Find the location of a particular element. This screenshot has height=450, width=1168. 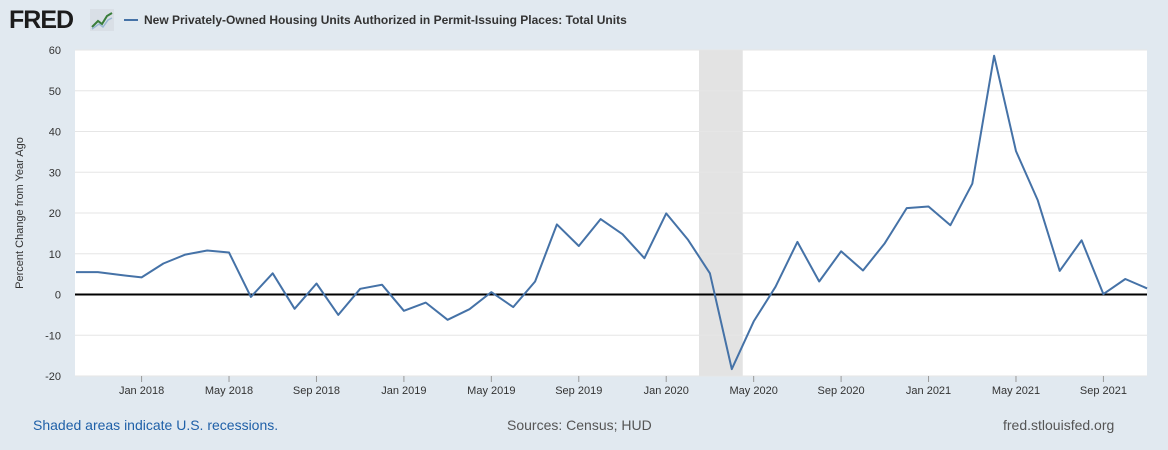

recession-note-link: Shaded areas indicate U.S. recessions. is located at coordinates (156, 425).